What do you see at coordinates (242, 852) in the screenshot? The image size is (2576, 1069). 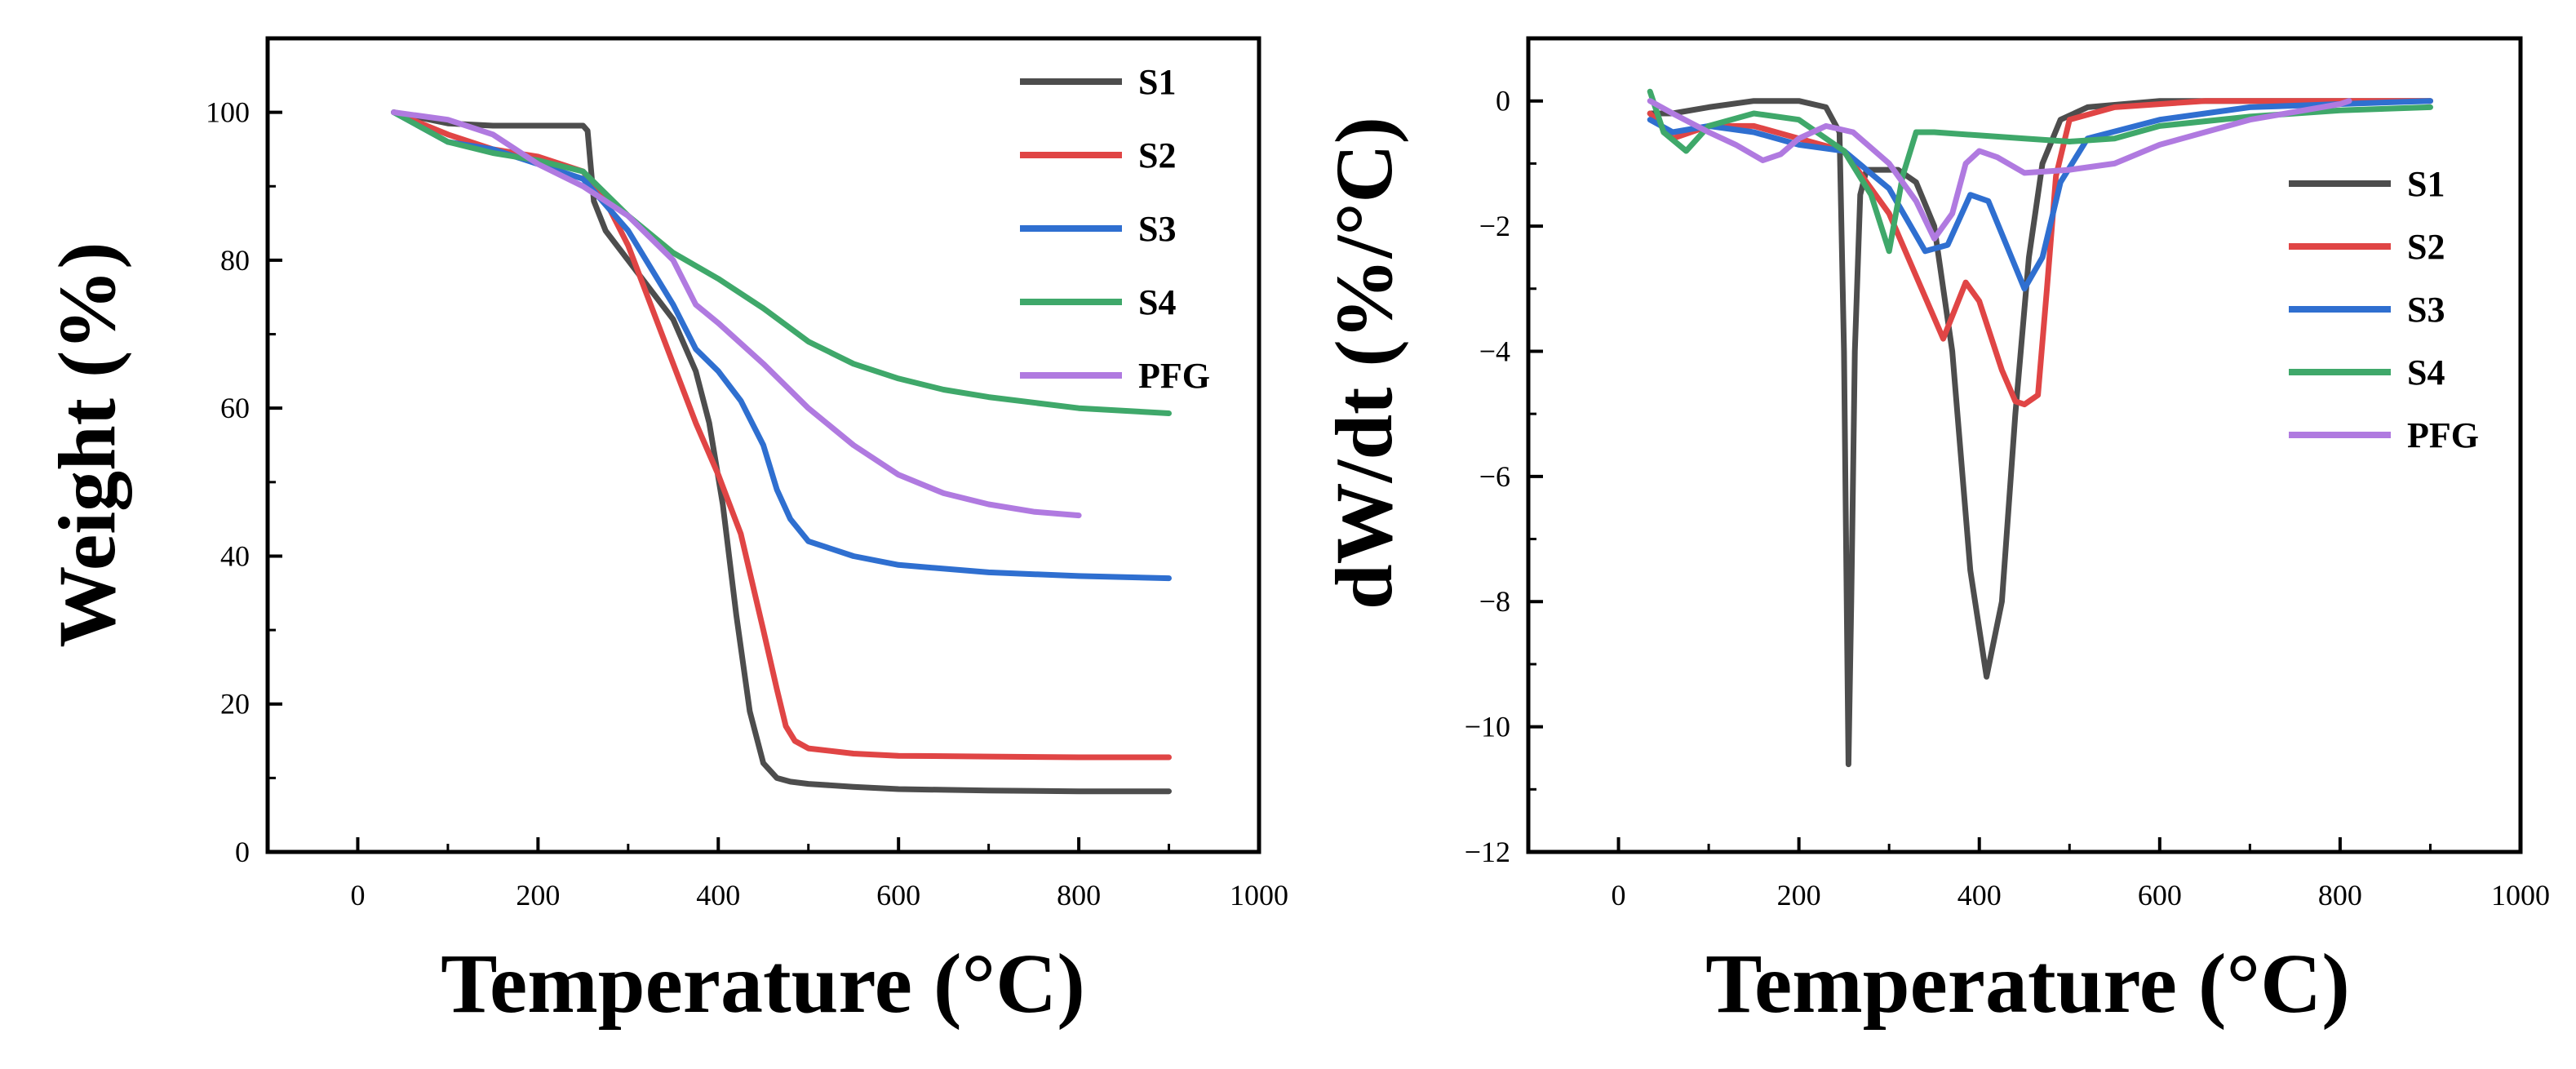 I see `tga-y-tick-label: 0` at bounding box center [242, 852].